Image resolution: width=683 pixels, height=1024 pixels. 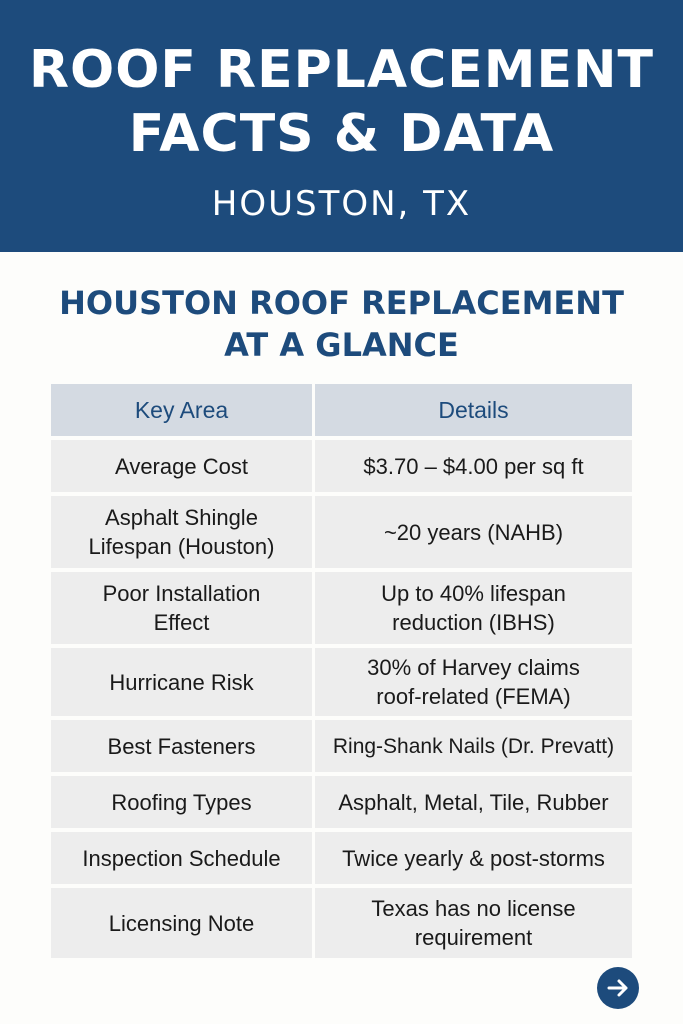 What do you see at coordinates (341, 204) in the screenshot?
I see `location-subtitle: HOUSTON, TX` at bounding box center [341, 204].